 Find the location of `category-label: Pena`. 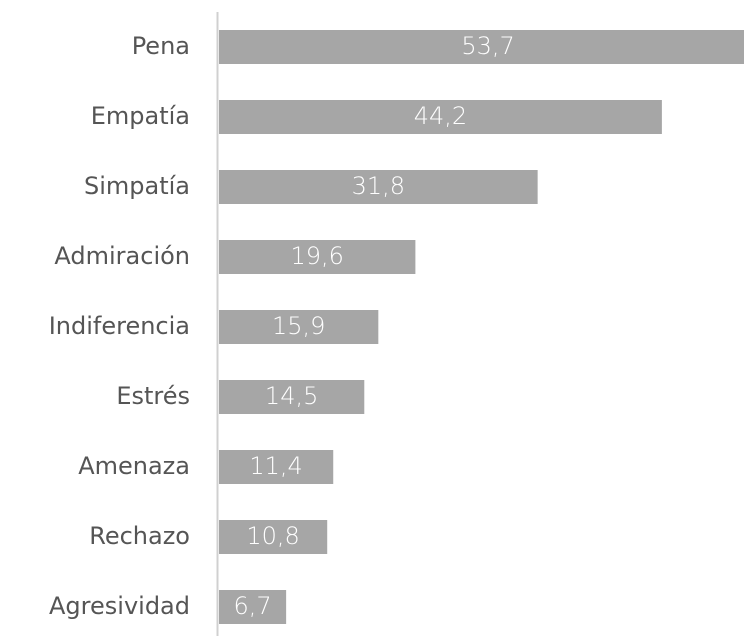

category-label: Pena is located at coordinates (161, 46).